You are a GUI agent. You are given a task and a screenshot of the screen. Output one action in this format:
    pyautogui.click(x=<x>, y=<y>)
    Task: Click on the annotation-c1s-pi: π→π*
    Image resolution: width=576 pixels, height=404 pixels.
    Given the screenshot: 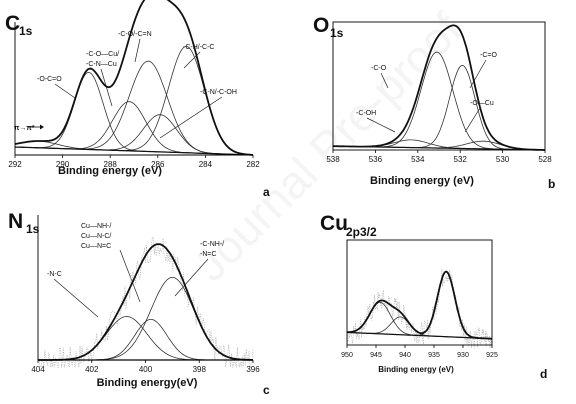 What is the action you would take?
    pyautogui.click(x=24, y=128)
    